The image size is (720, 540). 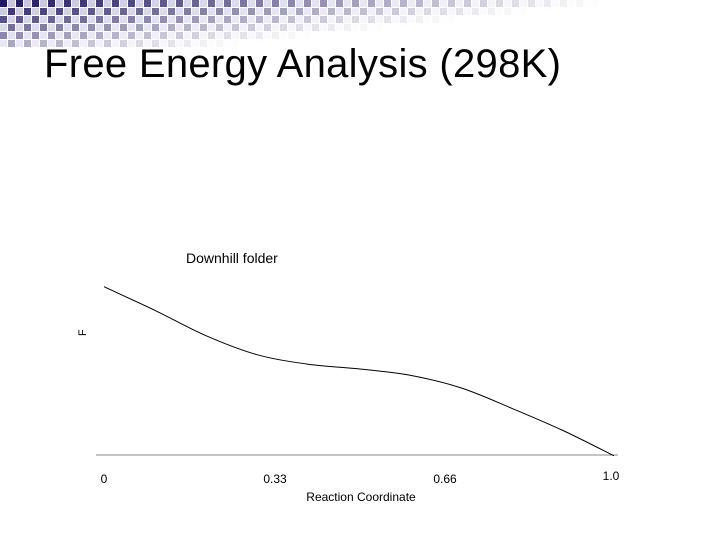 I want to click on x-tick-label-3: 1.0, so click(x=611, y=476).